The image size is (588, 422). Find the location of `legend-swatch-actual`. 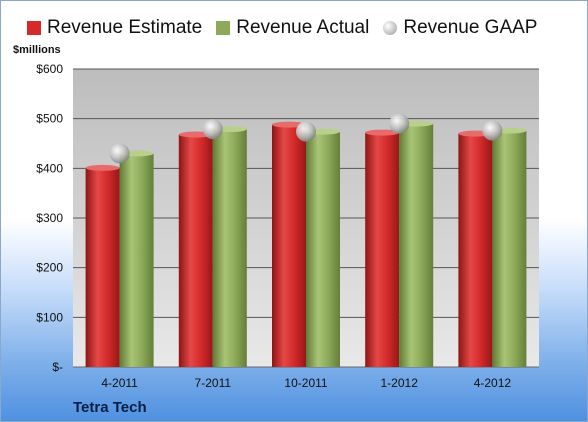

legend-swatch-actual is located at coordinates (223, 28).